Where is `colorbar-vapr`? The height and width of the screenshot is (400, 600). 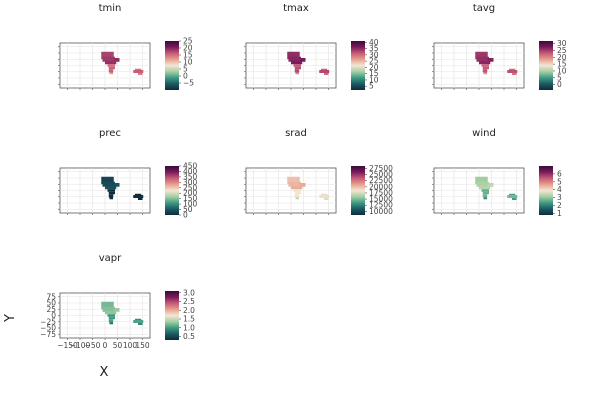
colorbar-vapr is located at coordinates (172, 315).